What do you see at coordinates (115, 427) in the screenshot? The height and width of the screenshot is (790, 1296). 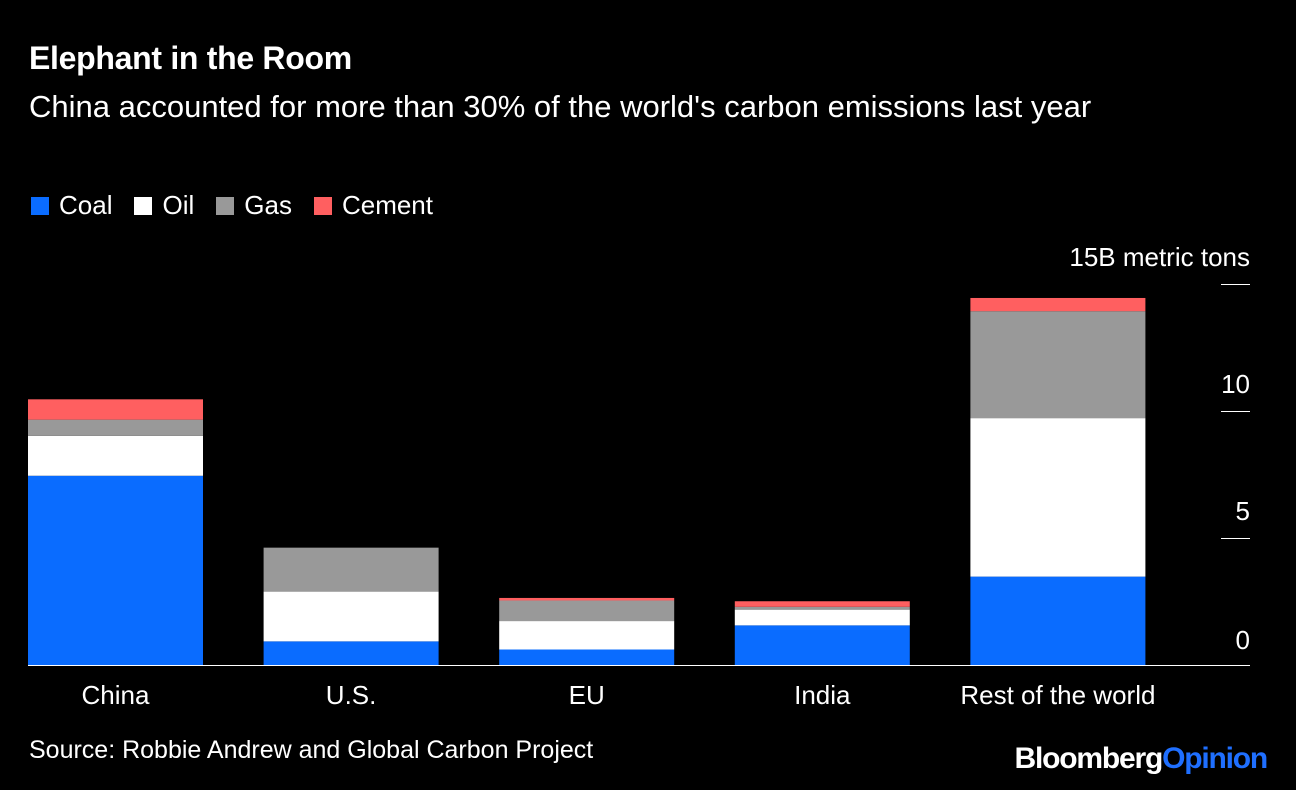 I see `bar-china-gas` at bounding box center [115, 427].